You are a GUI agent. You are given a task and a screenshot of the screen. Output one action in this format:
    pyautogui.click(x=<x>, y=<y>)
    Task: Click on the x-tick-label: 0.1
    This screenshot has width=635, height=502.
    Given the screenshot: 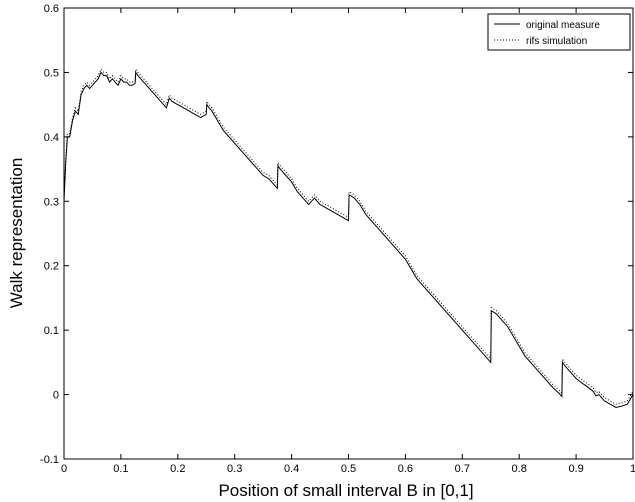 What is the action you would take?
    pyautogui.click(x=120, y=469)
    